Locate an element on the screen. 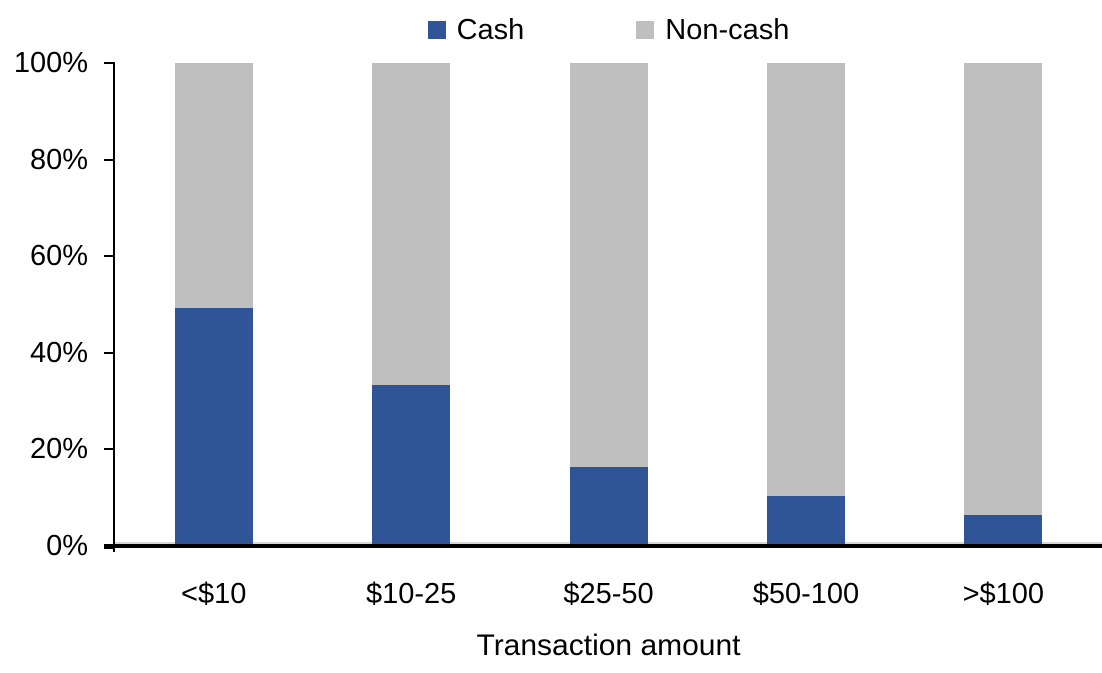  legend-item-cash: Cash is located at coordinates (476, 29).